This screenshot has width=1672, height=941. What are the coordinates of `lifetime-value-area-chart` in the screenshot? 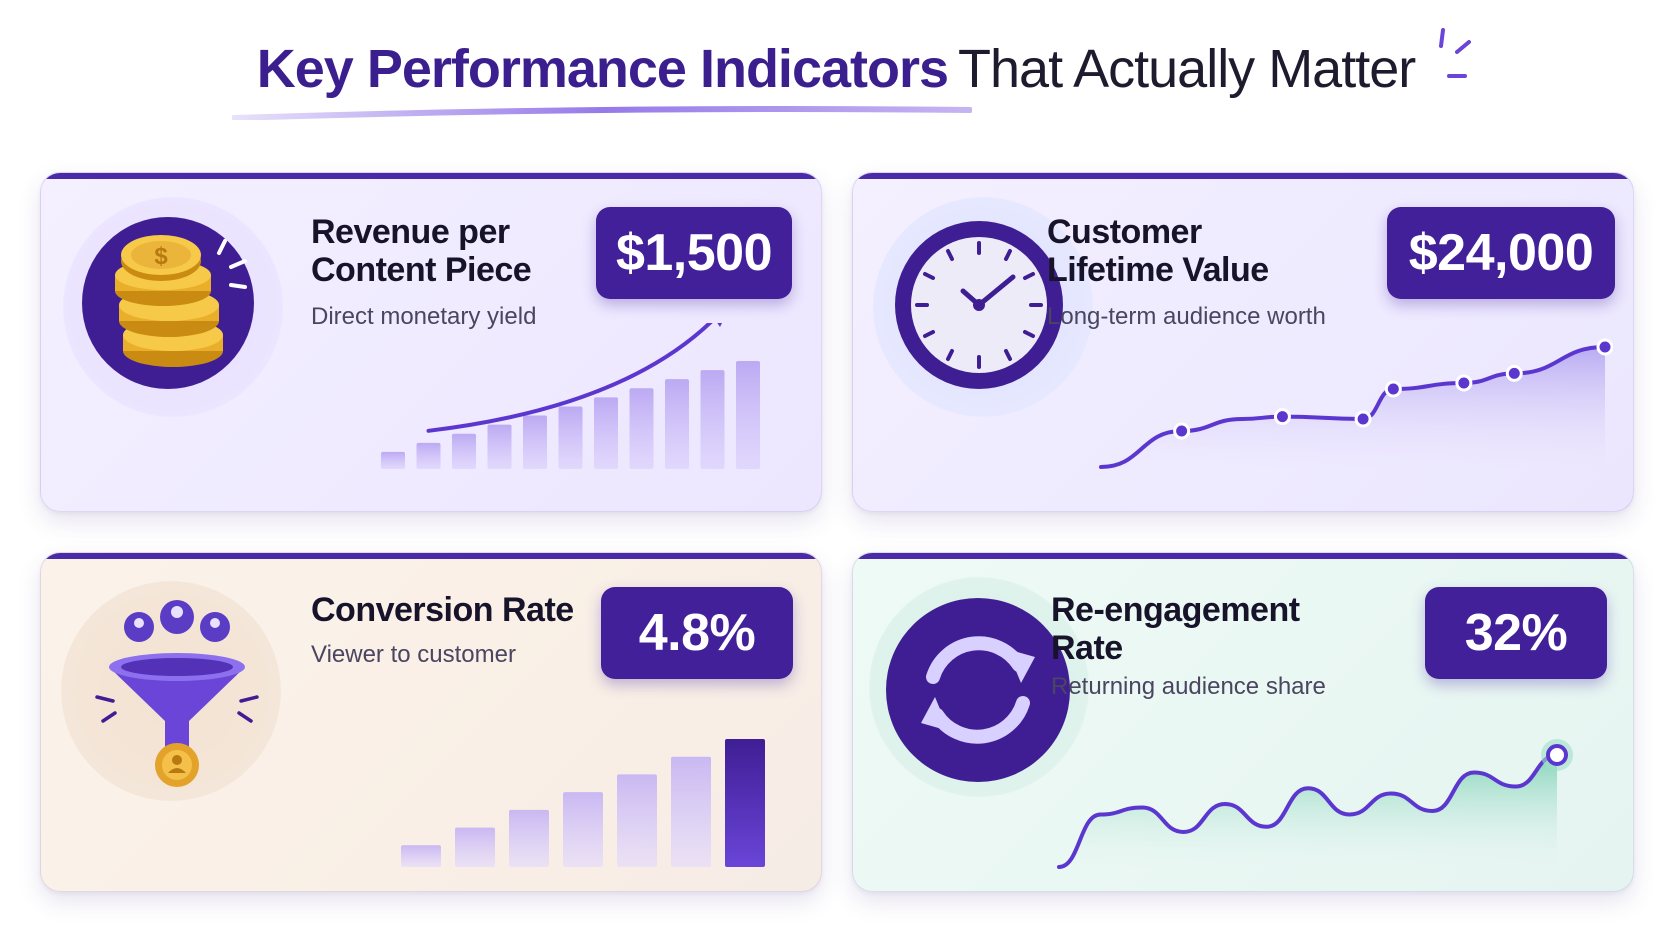 It's located at (1356, 403).